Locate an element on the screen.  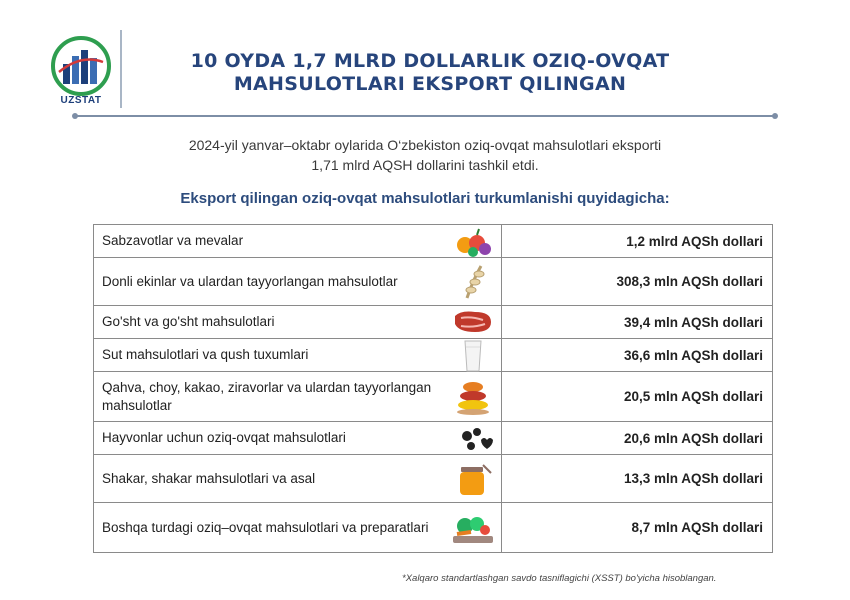
category-value: 39,4 mln AQSh dollari is located at coordinates (637, 322).